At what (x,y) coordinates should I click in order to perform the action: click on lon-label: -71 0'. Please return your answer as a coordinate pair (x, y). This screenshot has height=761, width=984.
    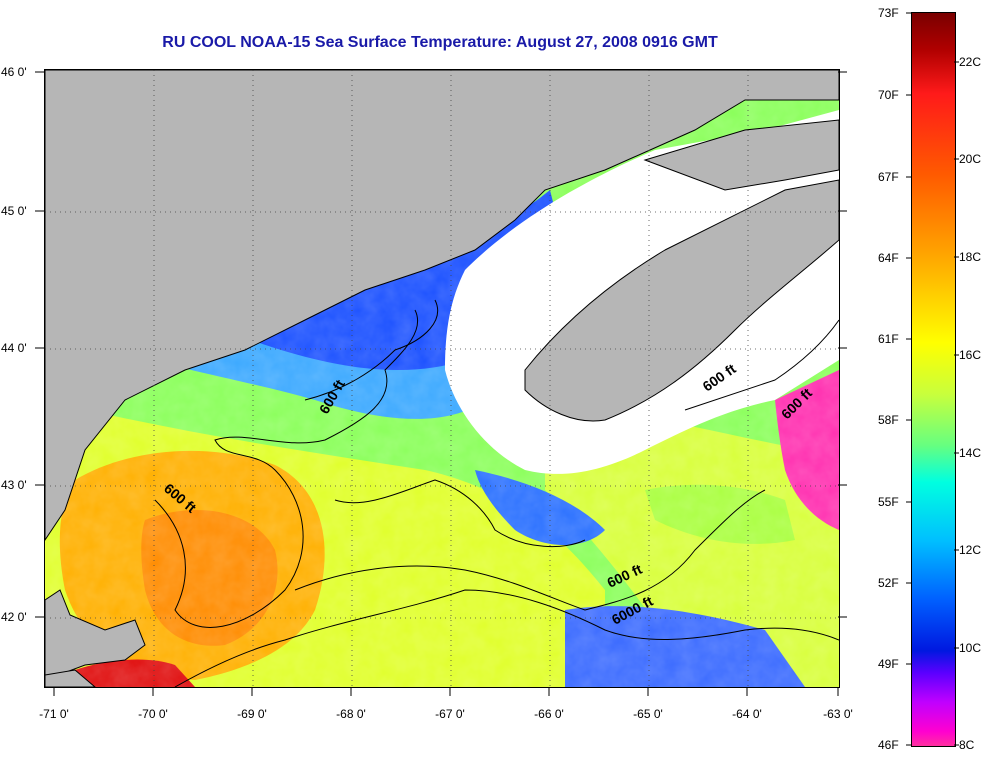
    Looking at the image, I should click on (54, 714).